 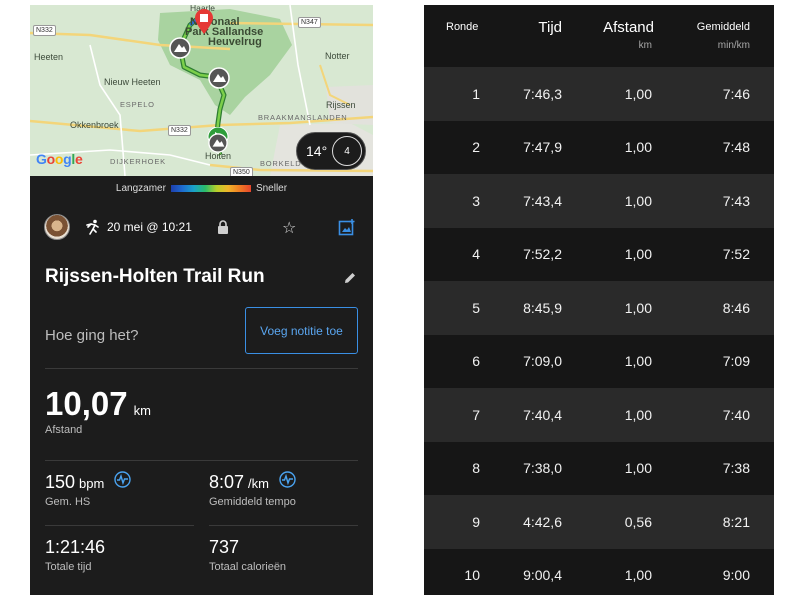 I want to click on map-label-notter: Notter, so click(x=337, y=56).